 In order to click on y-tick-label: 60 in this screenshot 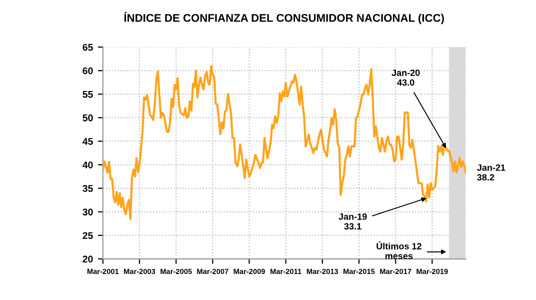, I will do `click(87, 70)`.